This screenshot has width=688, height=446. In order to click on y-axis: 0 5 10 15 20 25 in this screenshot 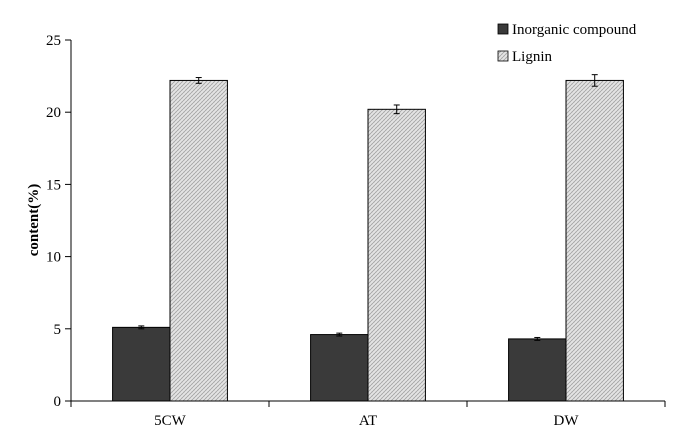, I will do `click(59, 221)`.